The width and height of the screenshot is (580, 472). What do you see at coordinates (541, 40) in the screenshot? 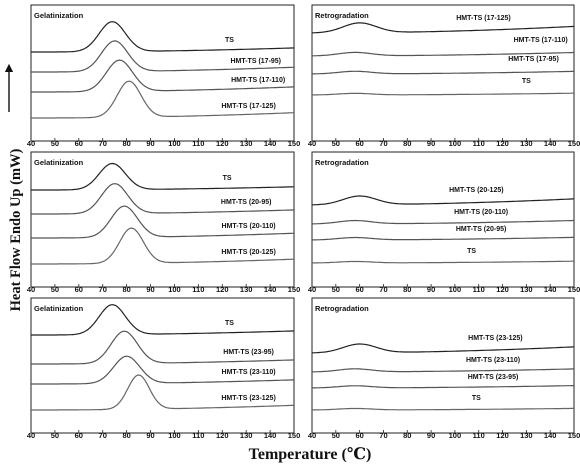
I see `series-label: HMT-TS (17-110)` at bounding box center [541, 40].